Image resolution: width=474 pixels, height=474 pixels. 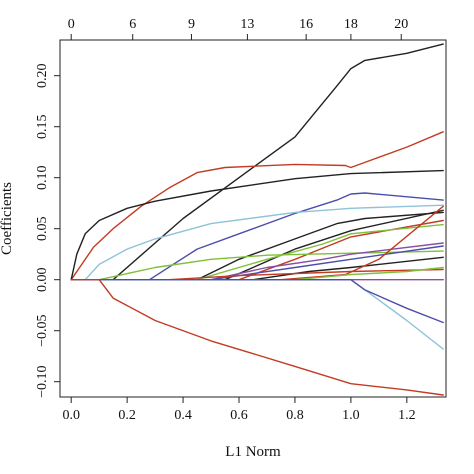 What do you see at coordinates (42, 228) in the screenshot?
I see `y-tick-label: 0.05` at bounding box center [42, 228].